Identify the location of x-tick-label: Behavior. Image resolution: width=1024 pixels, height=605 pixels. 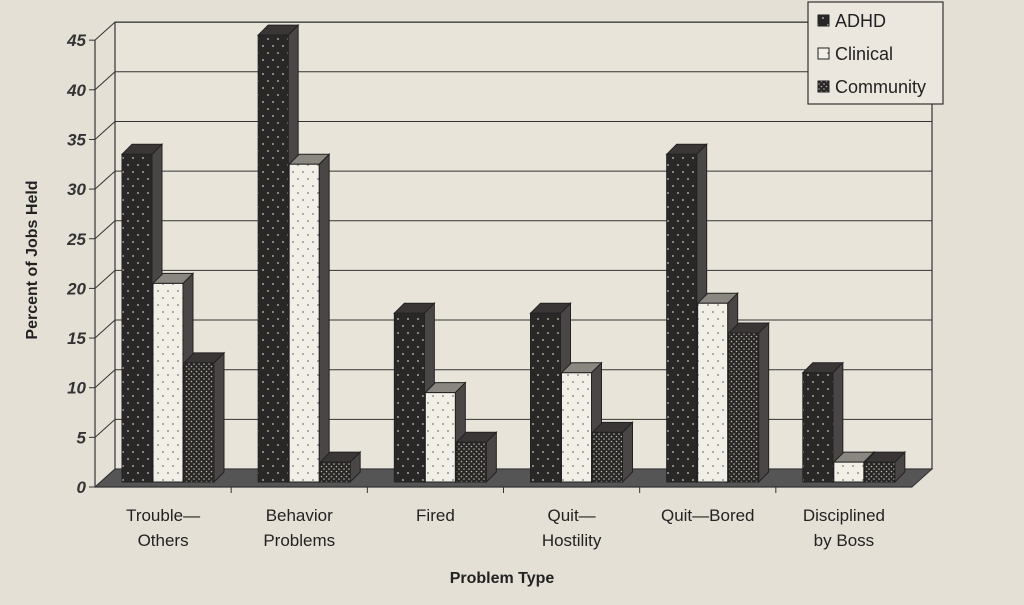
(299, 515).